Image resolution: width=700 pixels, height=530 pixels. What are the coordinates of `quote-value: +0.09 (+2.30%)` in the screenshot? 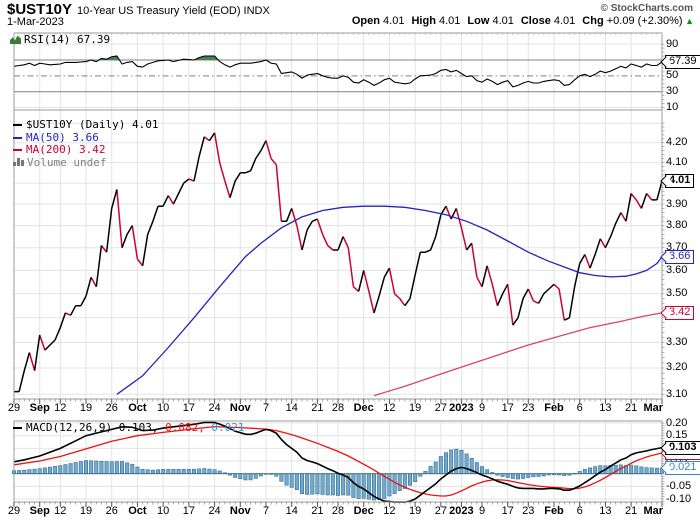 It's located at (643, 21).